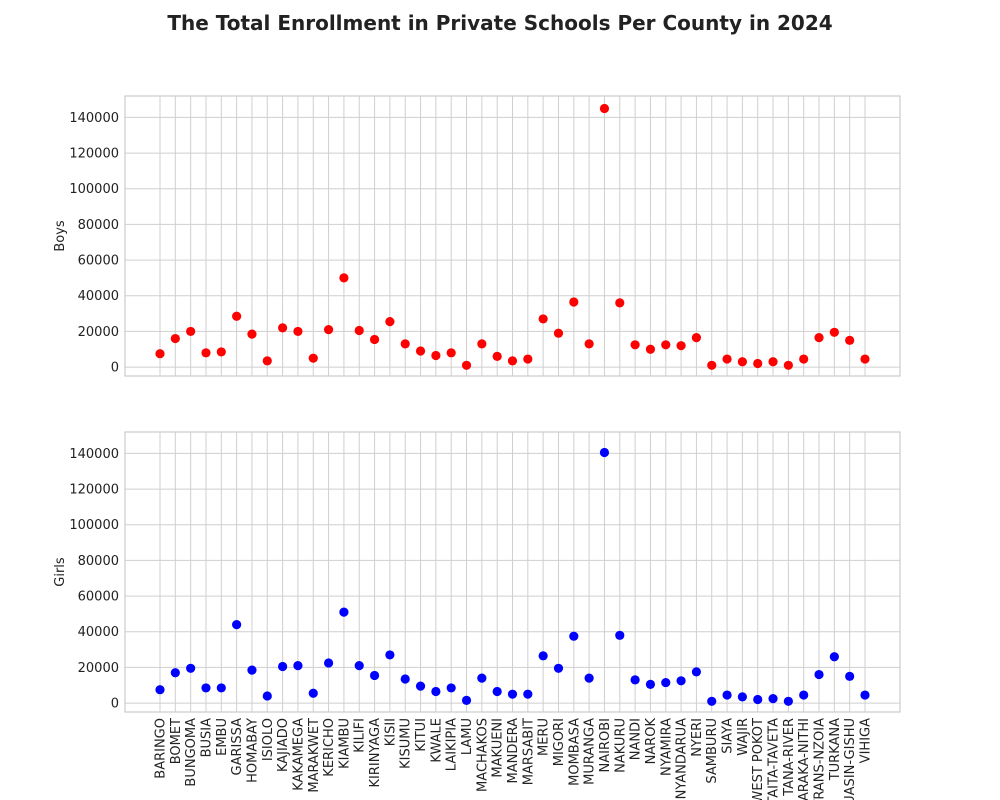 Image resolution: width=1000 pixels, height=800 pixels. What do you see at coordinates (436, 740) in the screenshot?
I see `x-tick-label: KWALE` at bounding box center [436, 740].